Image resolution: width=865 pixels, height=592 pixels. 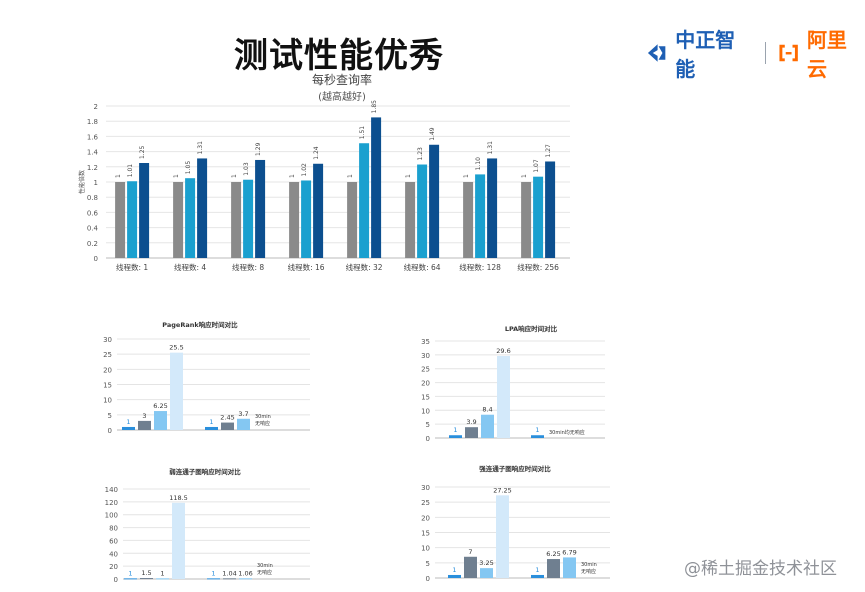 I want to click on y-tick-label: 1.6, so click(x=93, y=137).